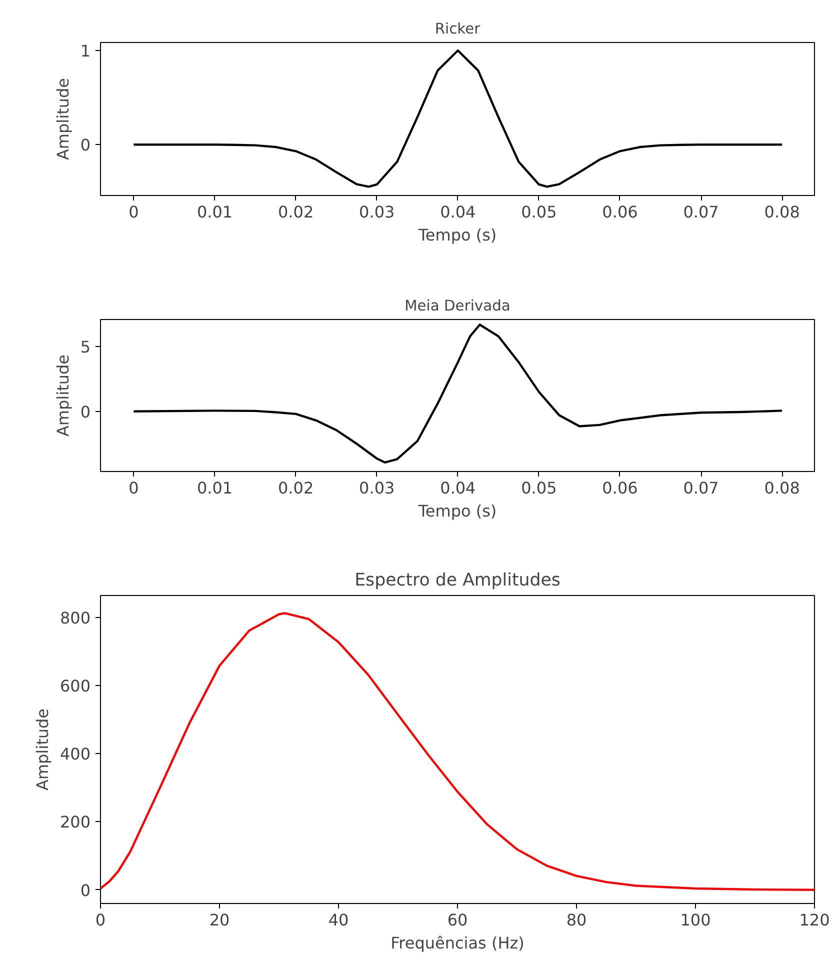 The width and height of the screenshot is (836, 969). I want to click on x-tick-label: 120, so click(814, 920).